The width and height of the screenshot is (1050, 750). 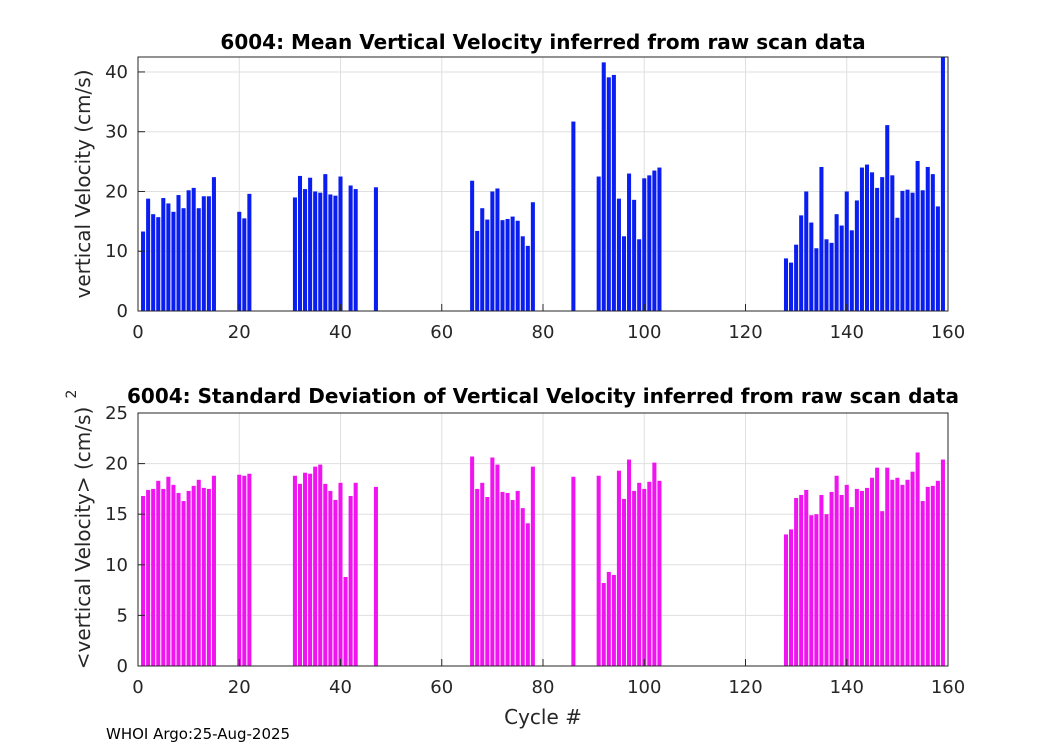 What do you see at coordinates (116, 132) in the screenshot?
I see `top-y-tick-label: 30` at bounding box center [116, 132].